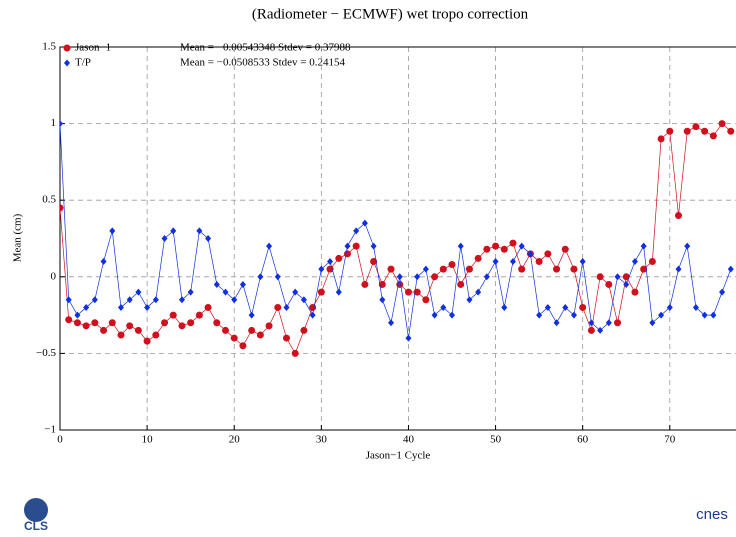  Describe the element at coordinates (36, 526) in the screenshot. I see `logo: CLS` at that location.